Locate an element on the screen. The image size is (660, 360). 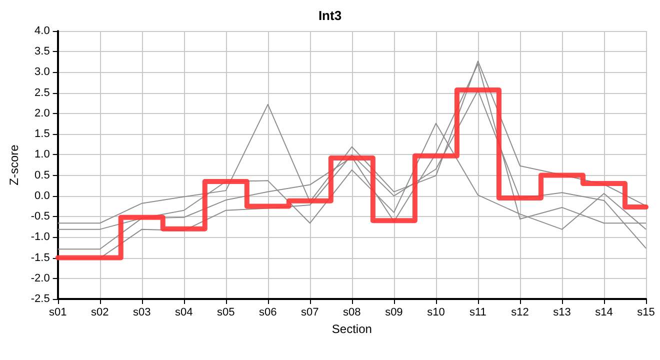
x-tick-label: s11 is located at coordinates (478, 312).